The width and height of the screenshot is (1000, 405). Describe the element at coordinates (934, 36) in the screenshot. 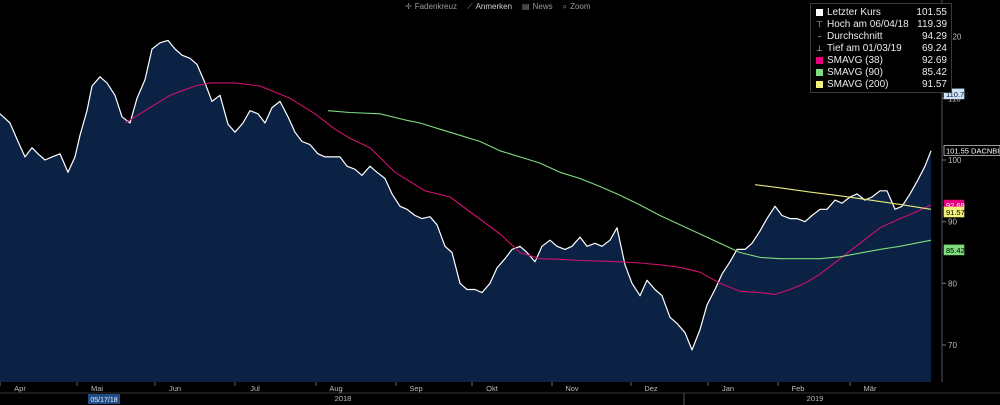

I see `legend-value: 94.29` at that location.